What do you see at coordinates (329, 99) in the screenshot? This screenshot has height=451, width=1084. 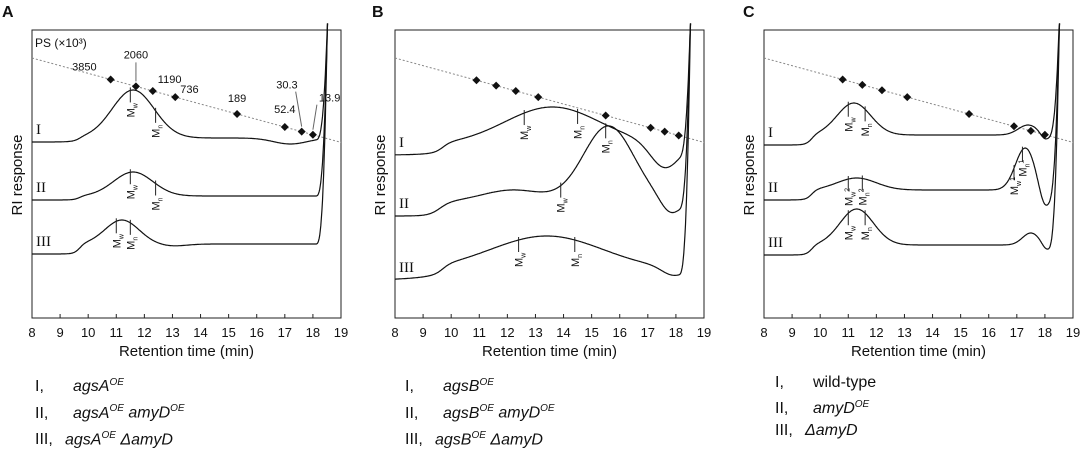 I see `standard-value-label: 13.9` at bounding box center [329, 99].